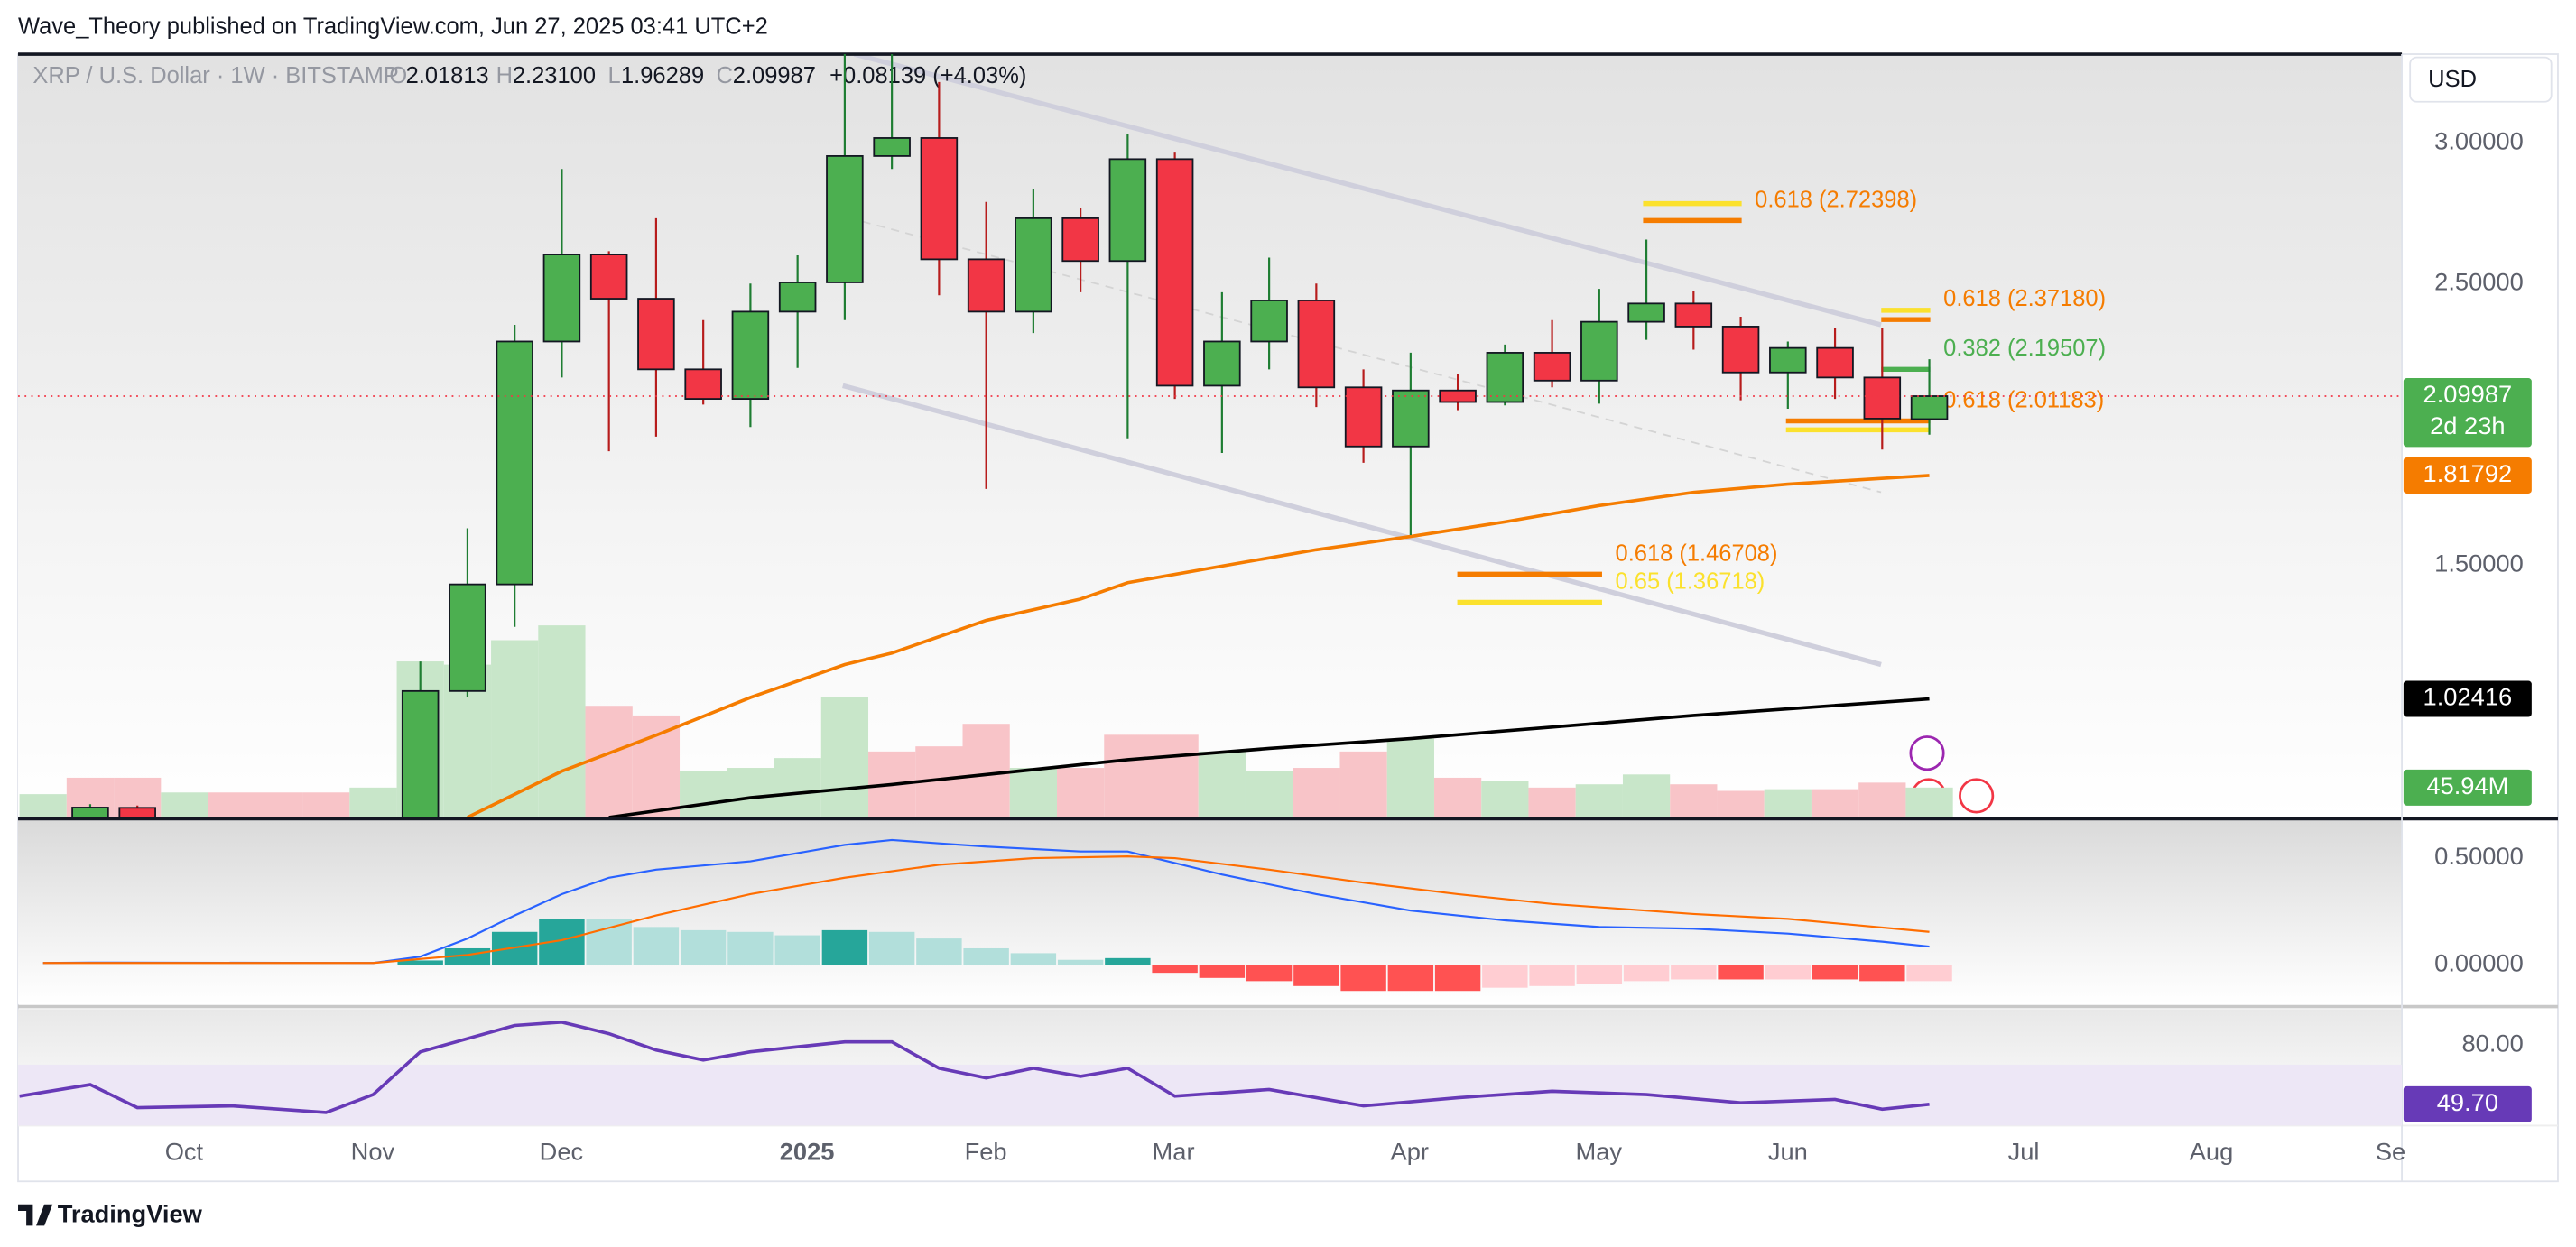 The height and width of the screenshot is (1247, 2576). Describe the element at coordinates (2479, 563) in the screenshot. I see `y-tick-label: 1.50000` at that location.